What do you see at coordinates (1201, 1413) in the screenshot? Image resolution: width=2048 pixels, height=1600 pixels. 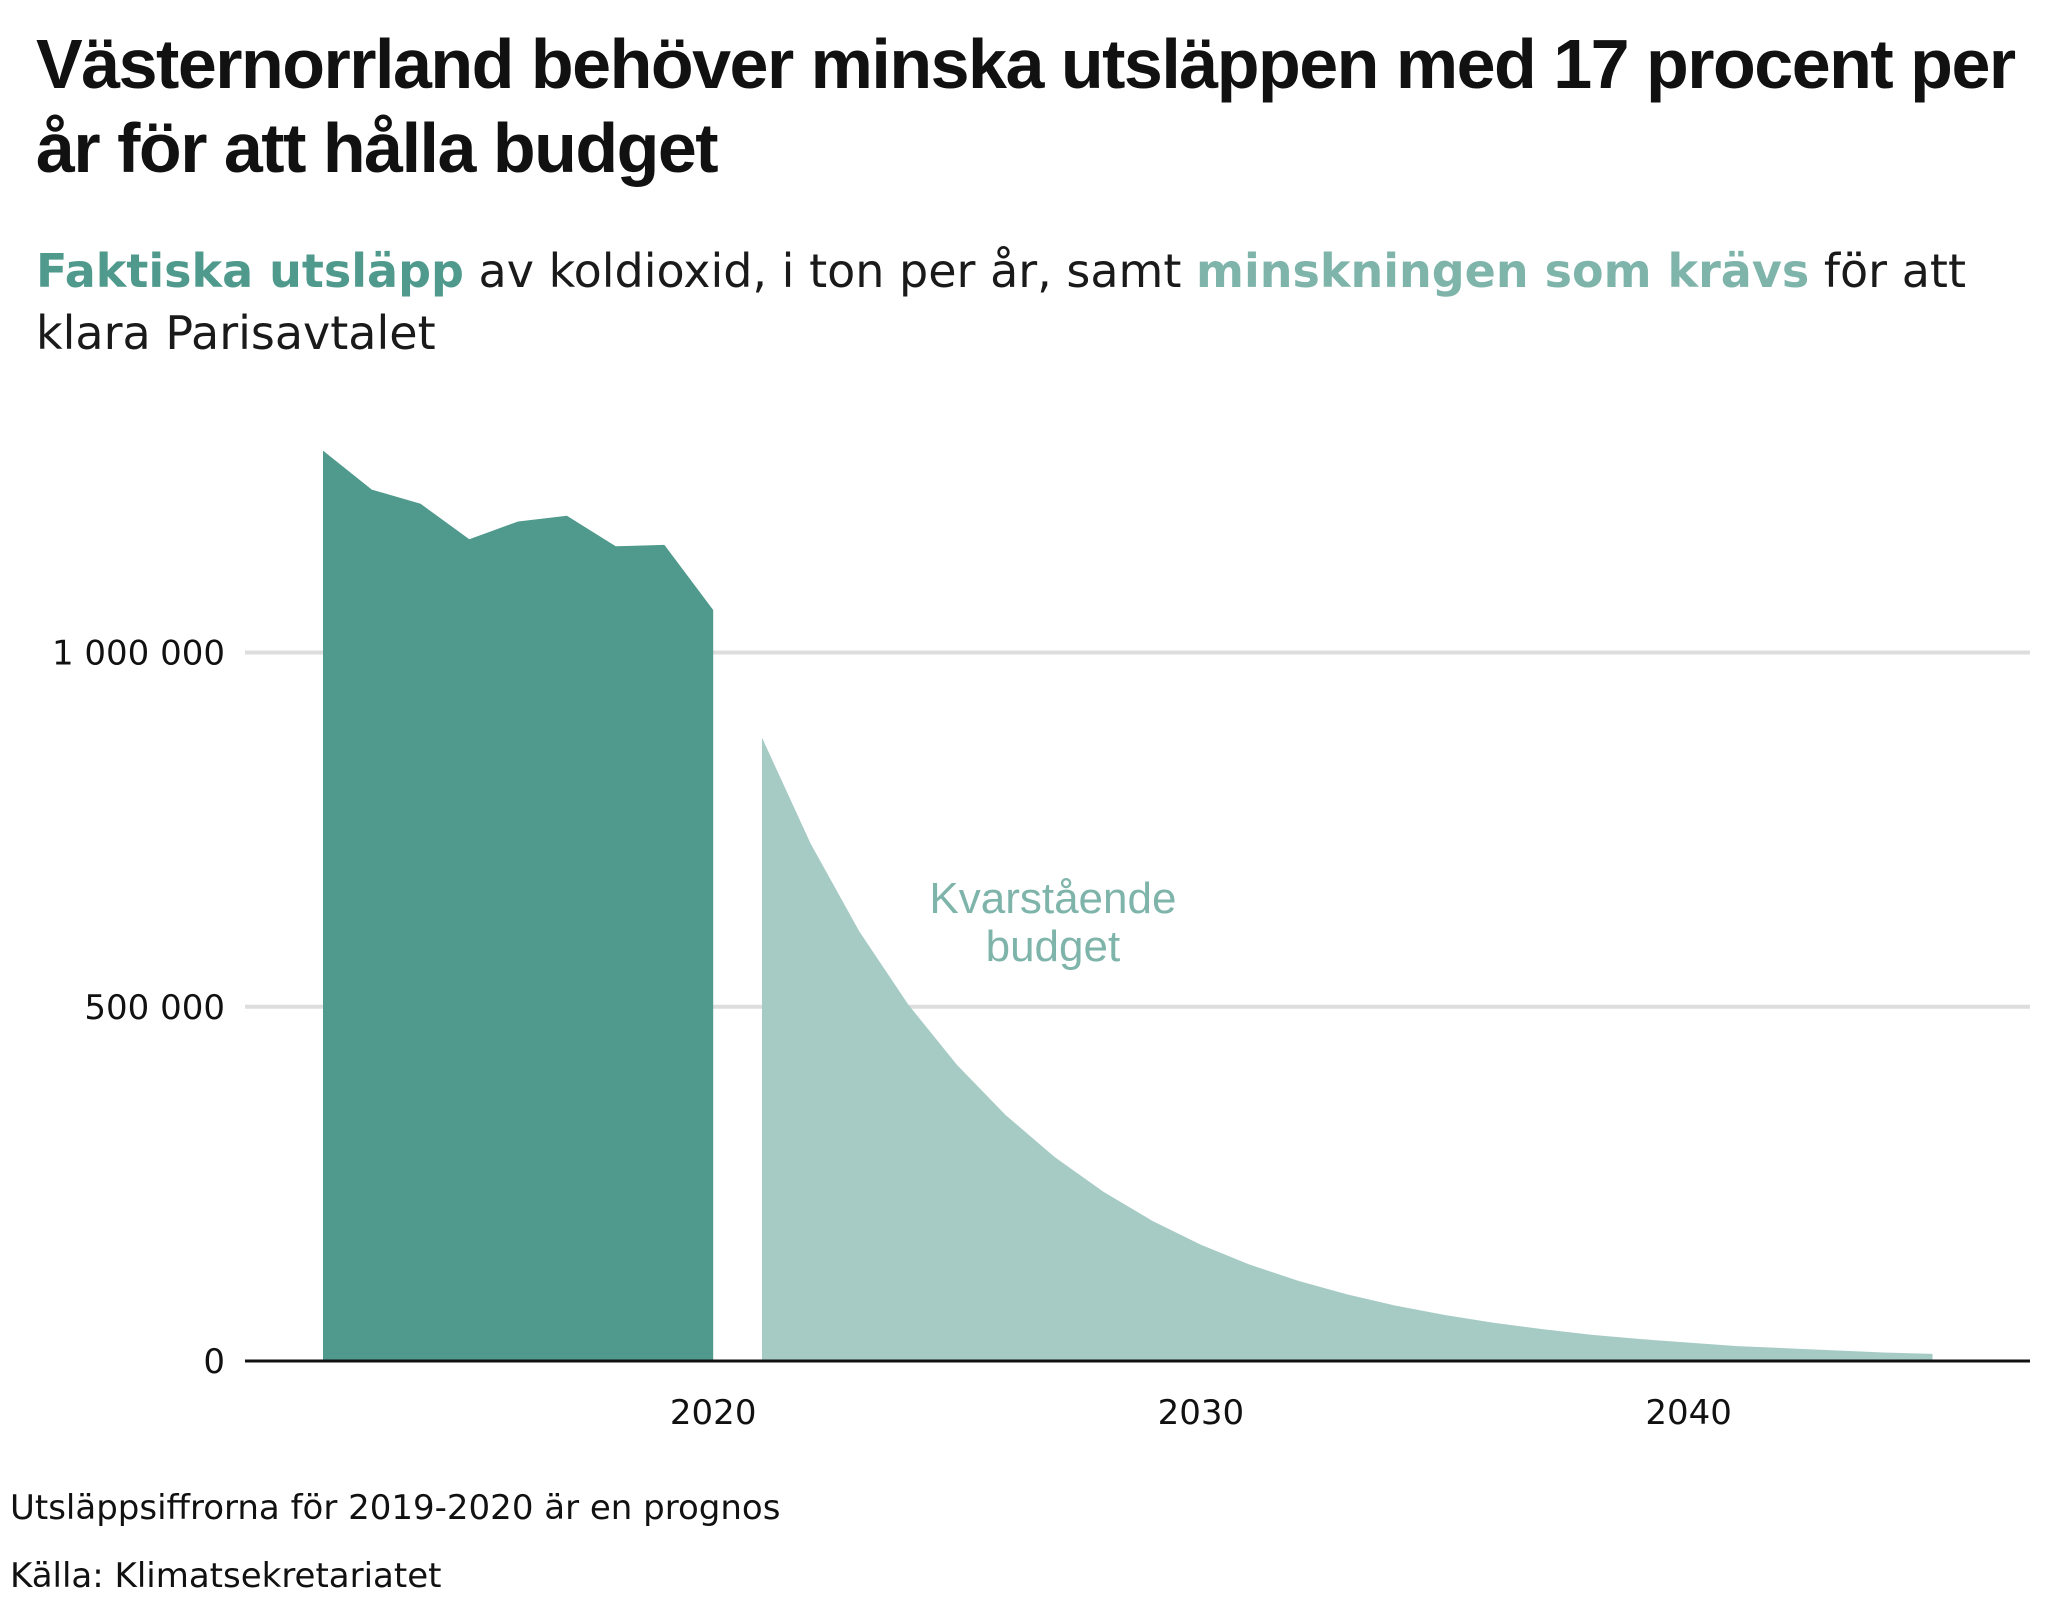 I see `x-tick-label-1: 2030` at bounding box center [1201, 1413].